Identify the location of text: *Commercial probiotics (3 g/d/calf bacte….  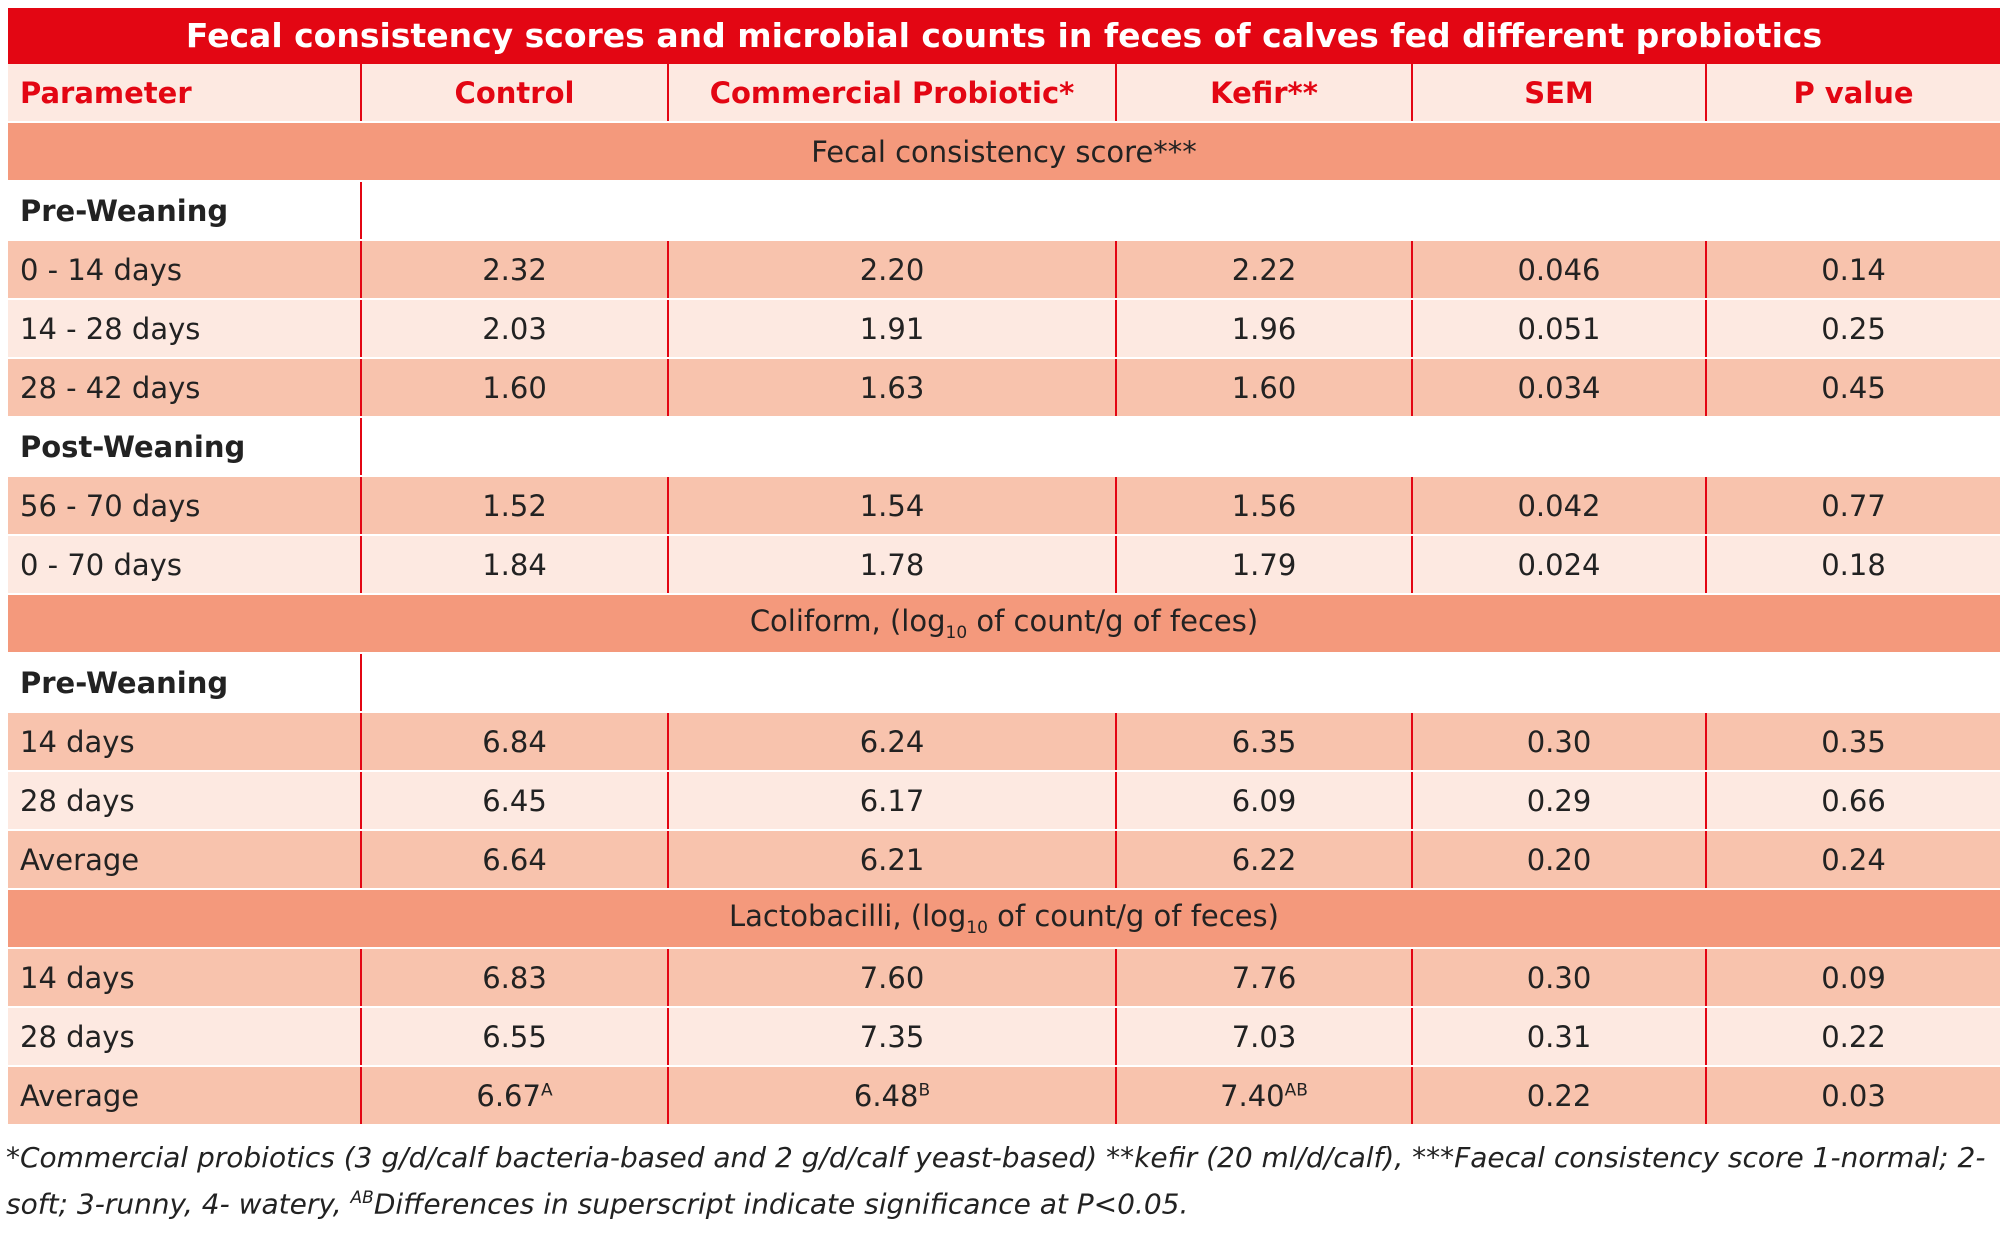
(996, 1181).